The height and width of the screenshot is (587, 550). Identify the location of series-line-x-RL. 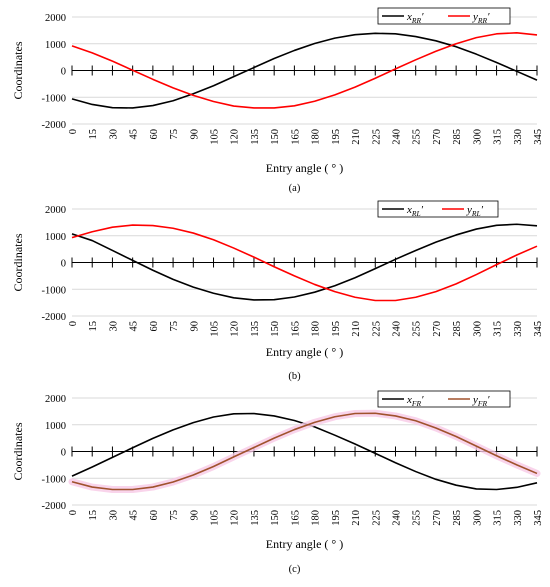
(304, 262).